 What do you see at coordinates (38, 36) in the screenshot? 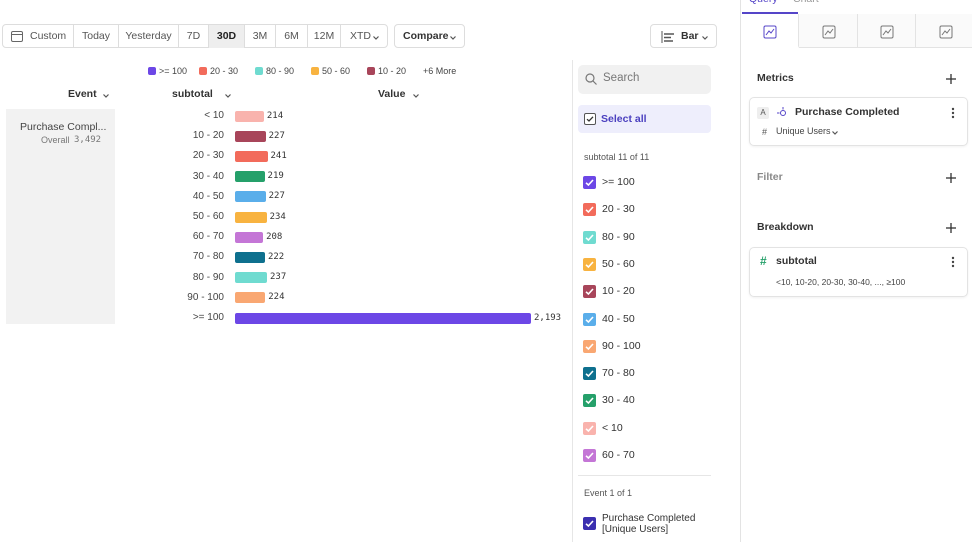
I see `date-button: Custom` at bounding box center [38, 36].